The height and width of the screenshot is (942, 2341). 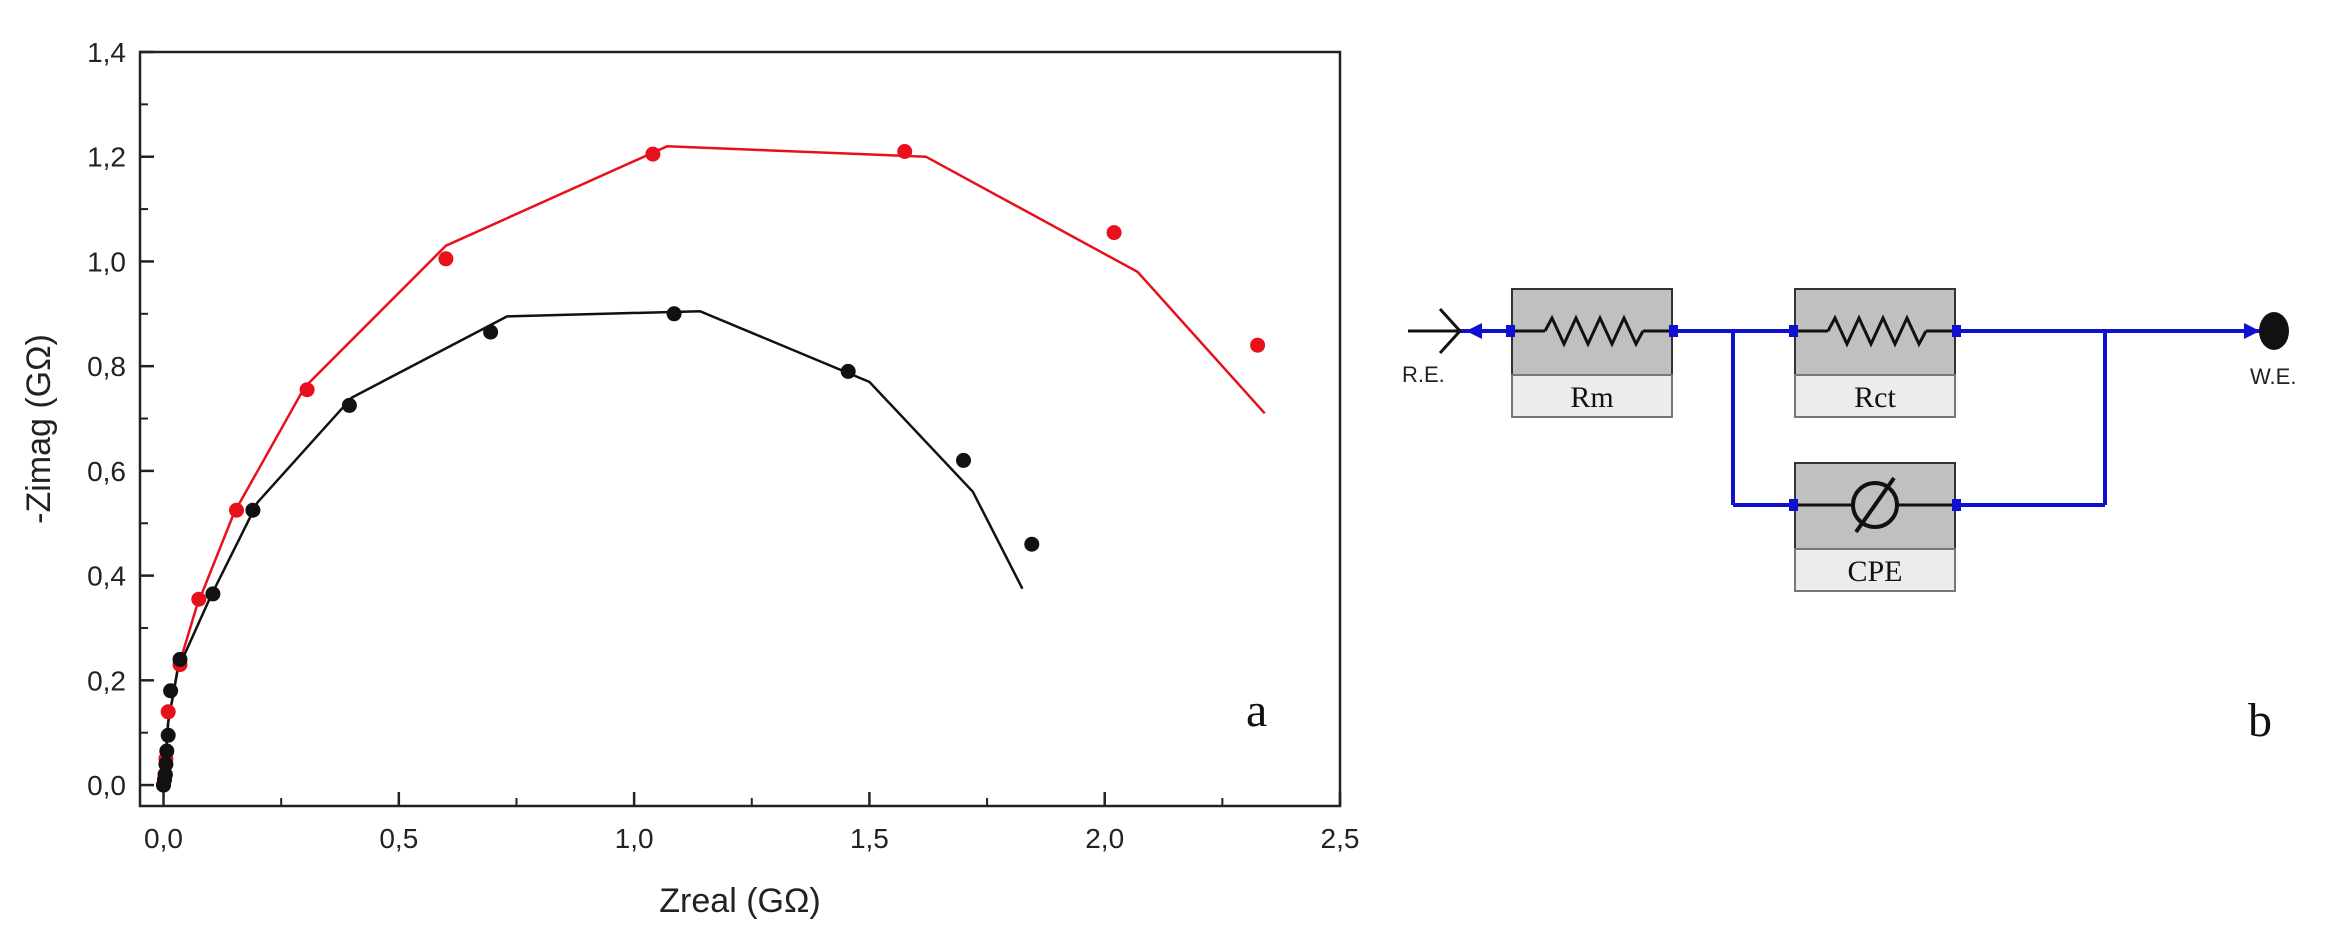 What do you see at coordinates (751, 823) in the screenshot?
I see `x-axis-ticks: 0,0 0,5 1,0 1,5 2,0 2,5` at bounding box center [751, 823].